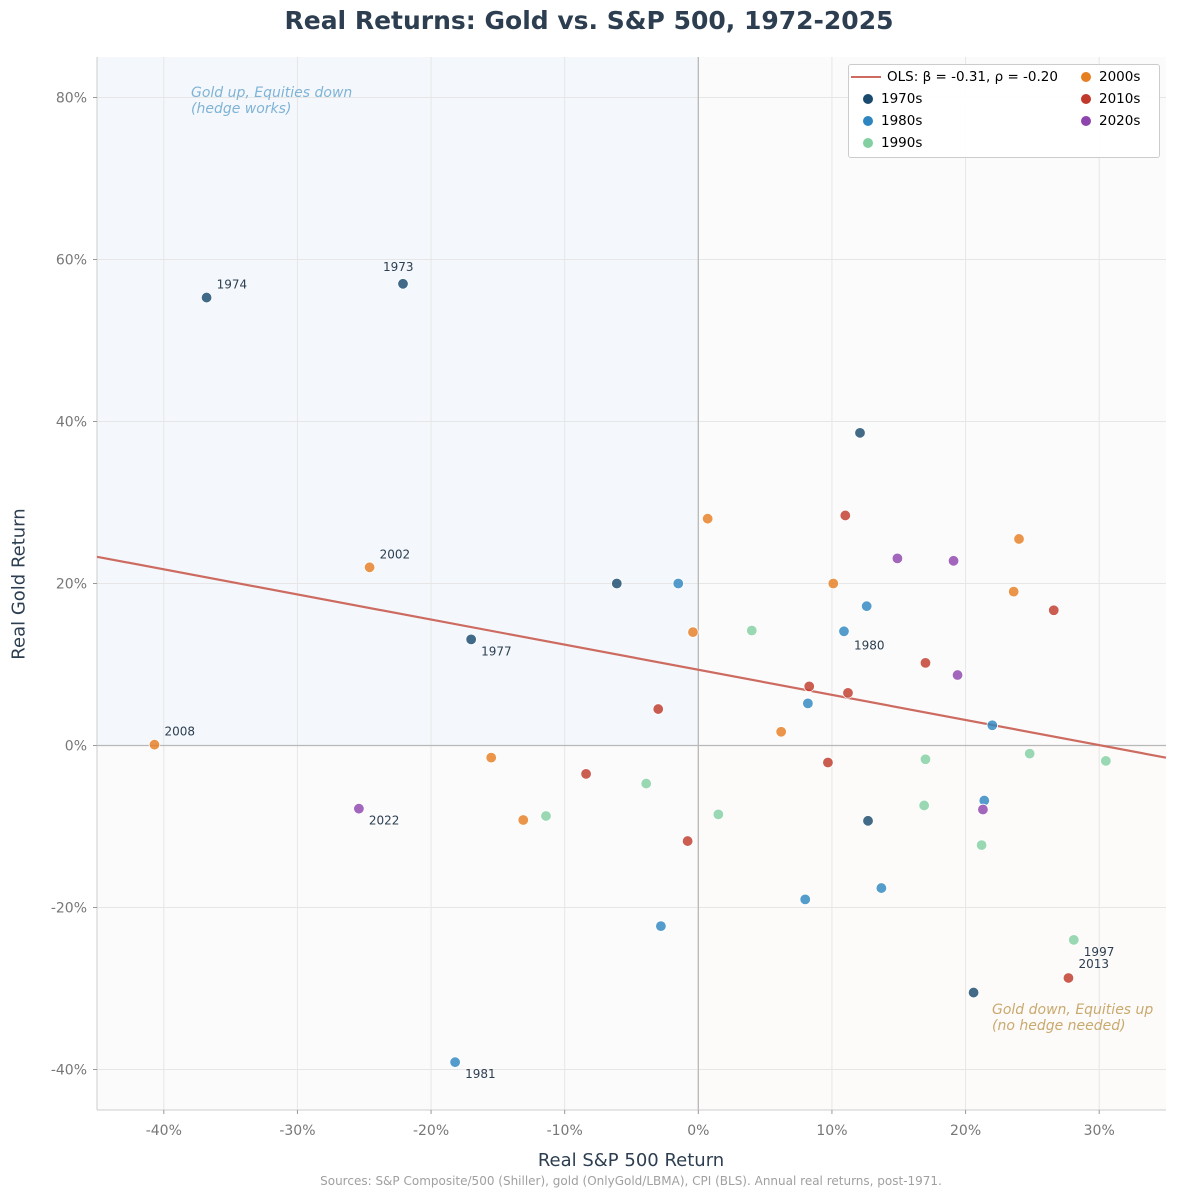  Describe the element at coordinates (71, 99) in the screenshot. I see `y-tick-label: 80%` at that location.